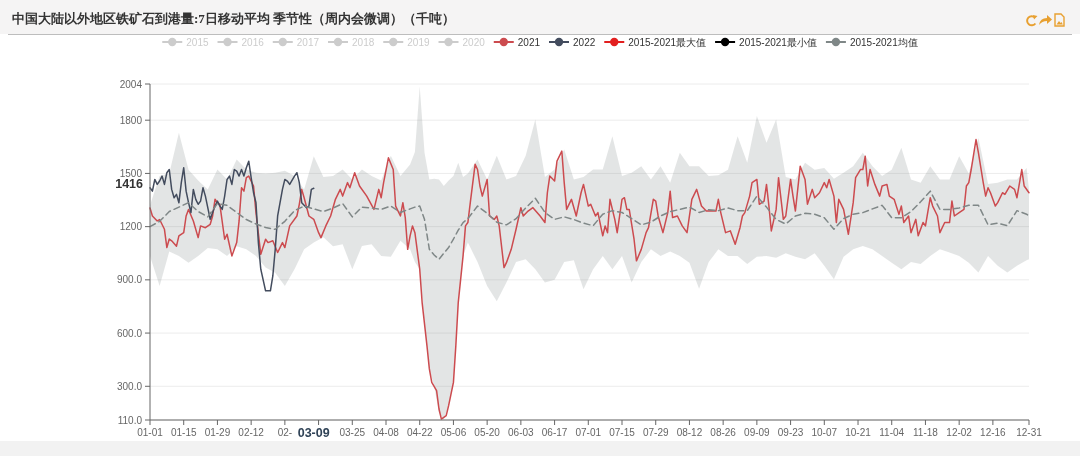 The height and width of the screenshot is (456, 1080). Describe the element at coordinates (131, 84) in the screenshot. I see `y-tick-label: 2004` at that location.